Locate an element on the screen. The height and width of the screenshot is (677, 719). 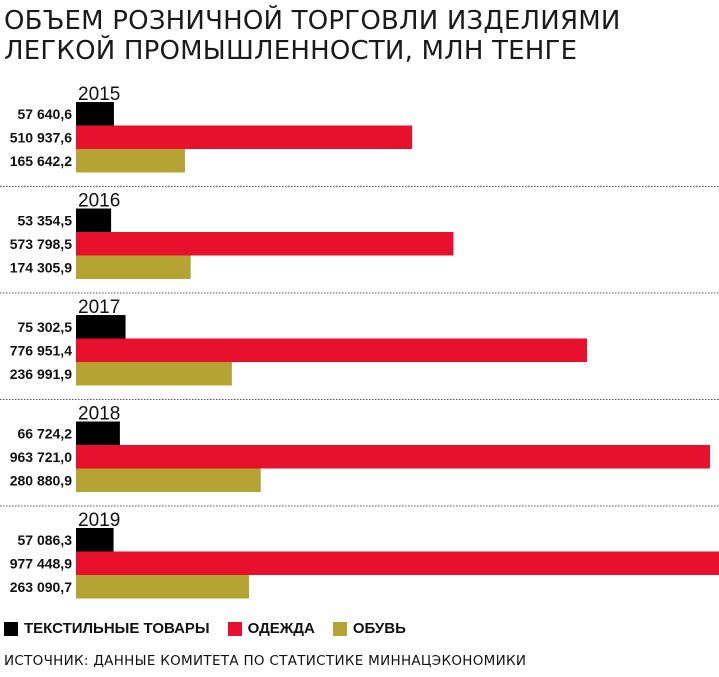
year-label: 2019 is located at coordinates (99, 520).